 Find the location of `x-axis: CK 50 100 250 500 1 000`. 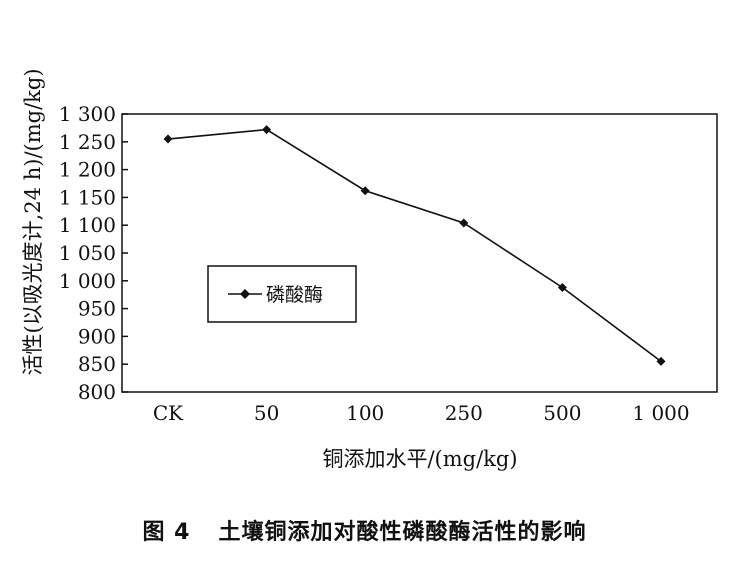

x-axis: CK 50 100 250 500 1 000 is located at coordinates (421, 413).